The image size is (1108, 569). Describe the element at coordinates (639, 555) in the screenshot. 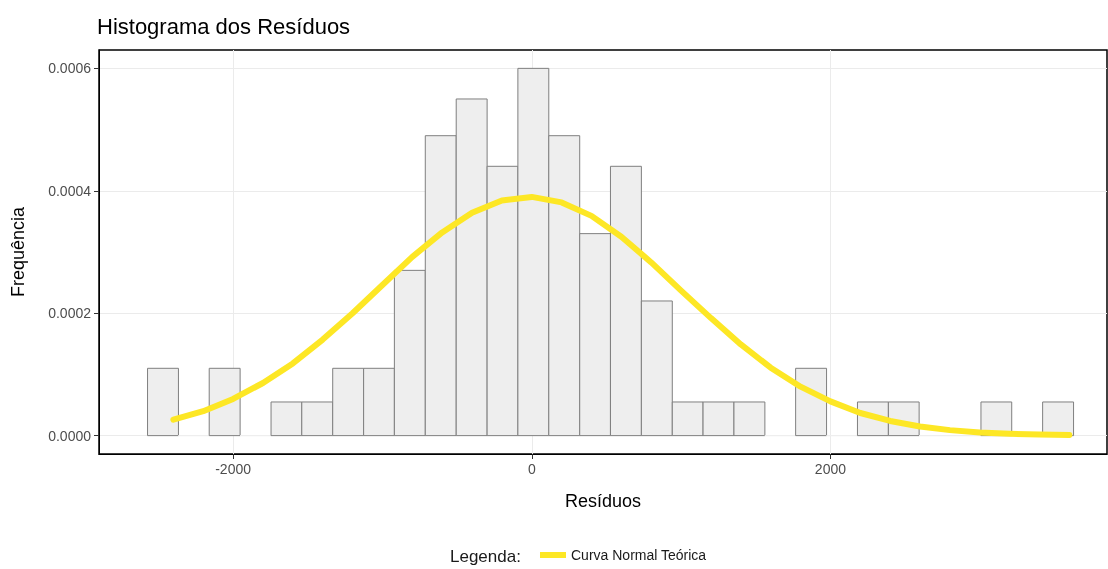

I see `legend-label: Curva Normal Teórica` at that location.